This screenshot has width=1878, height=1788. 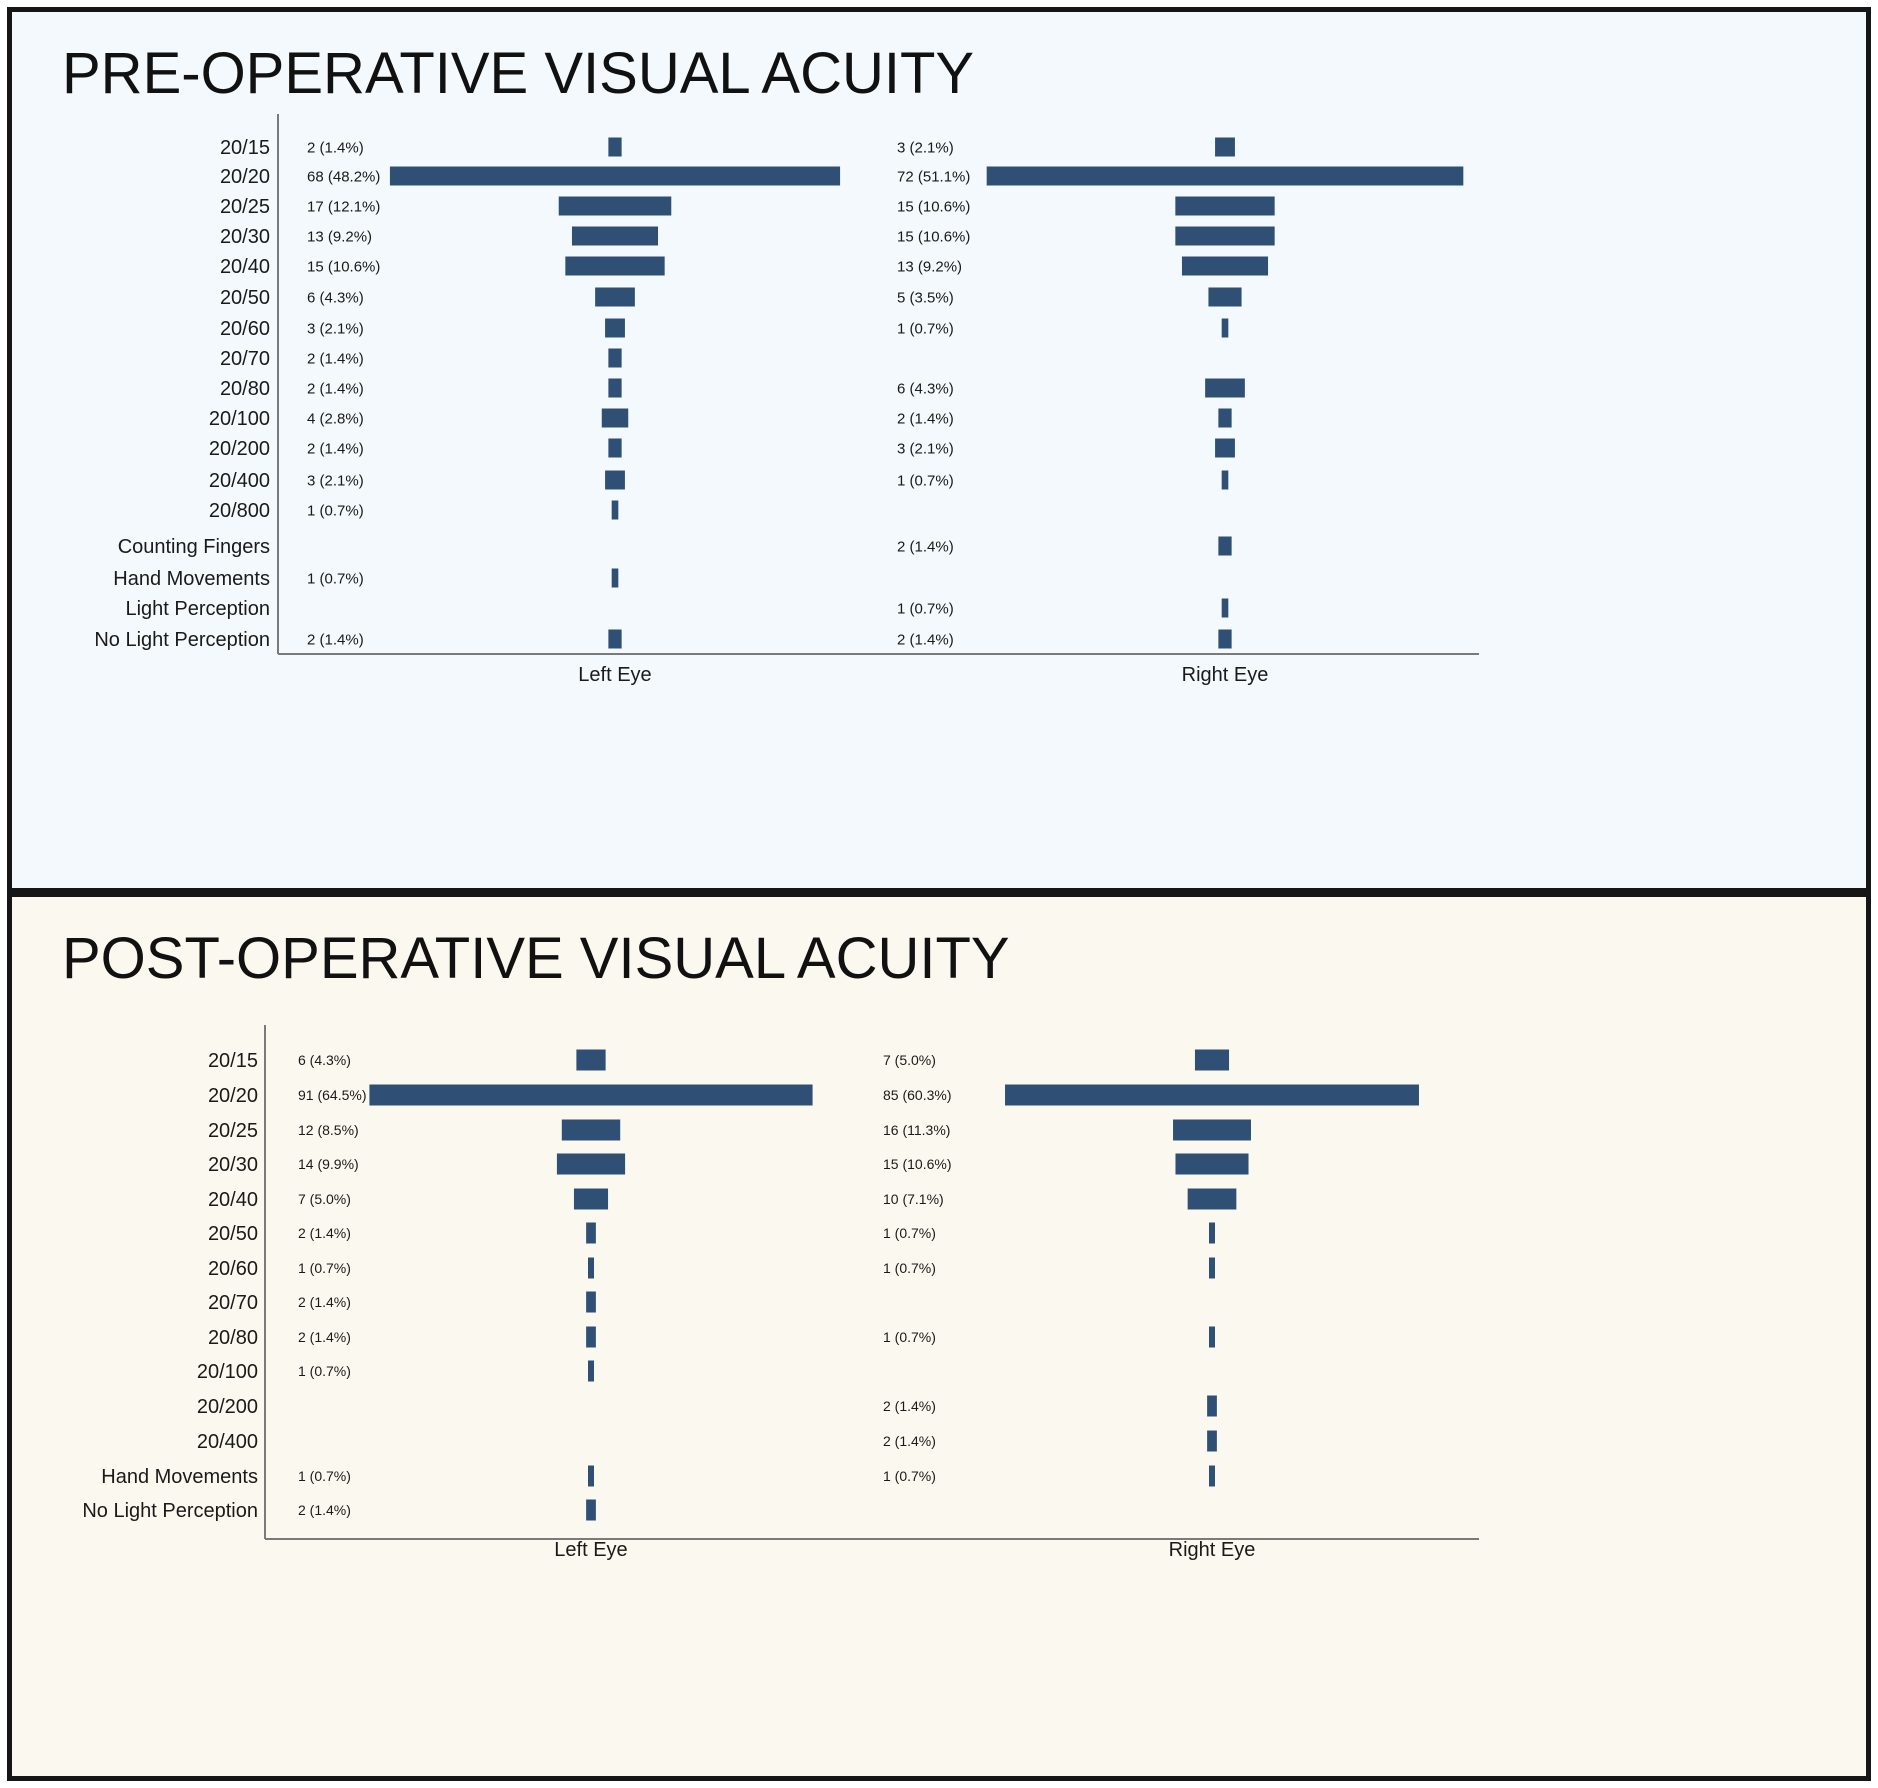 I want to click on value-label-right-eye-no-light-perception: 2 (1.4%), so click(x=925, y=639).